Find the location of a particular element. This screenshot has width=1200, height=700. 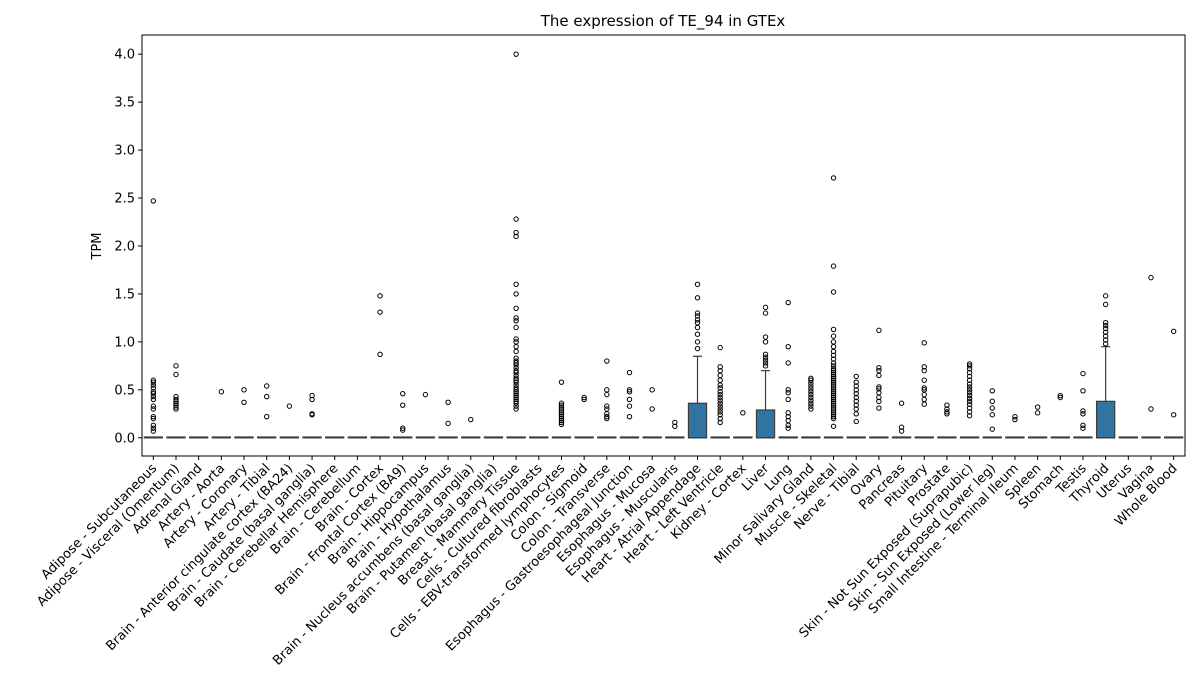

chart-title: The expression of TE_94 in GTEx is located at coordinates (663, 21).